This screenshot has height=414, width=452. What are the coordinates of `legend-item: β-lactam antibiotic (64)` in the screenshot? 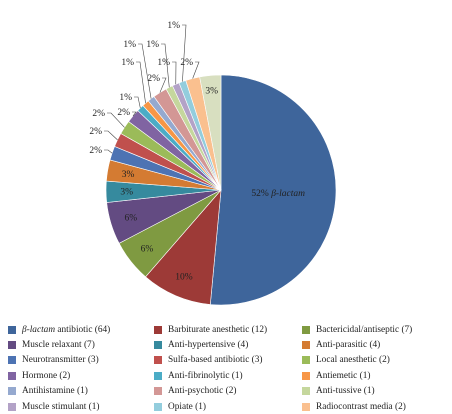 It's located at (81, 330).